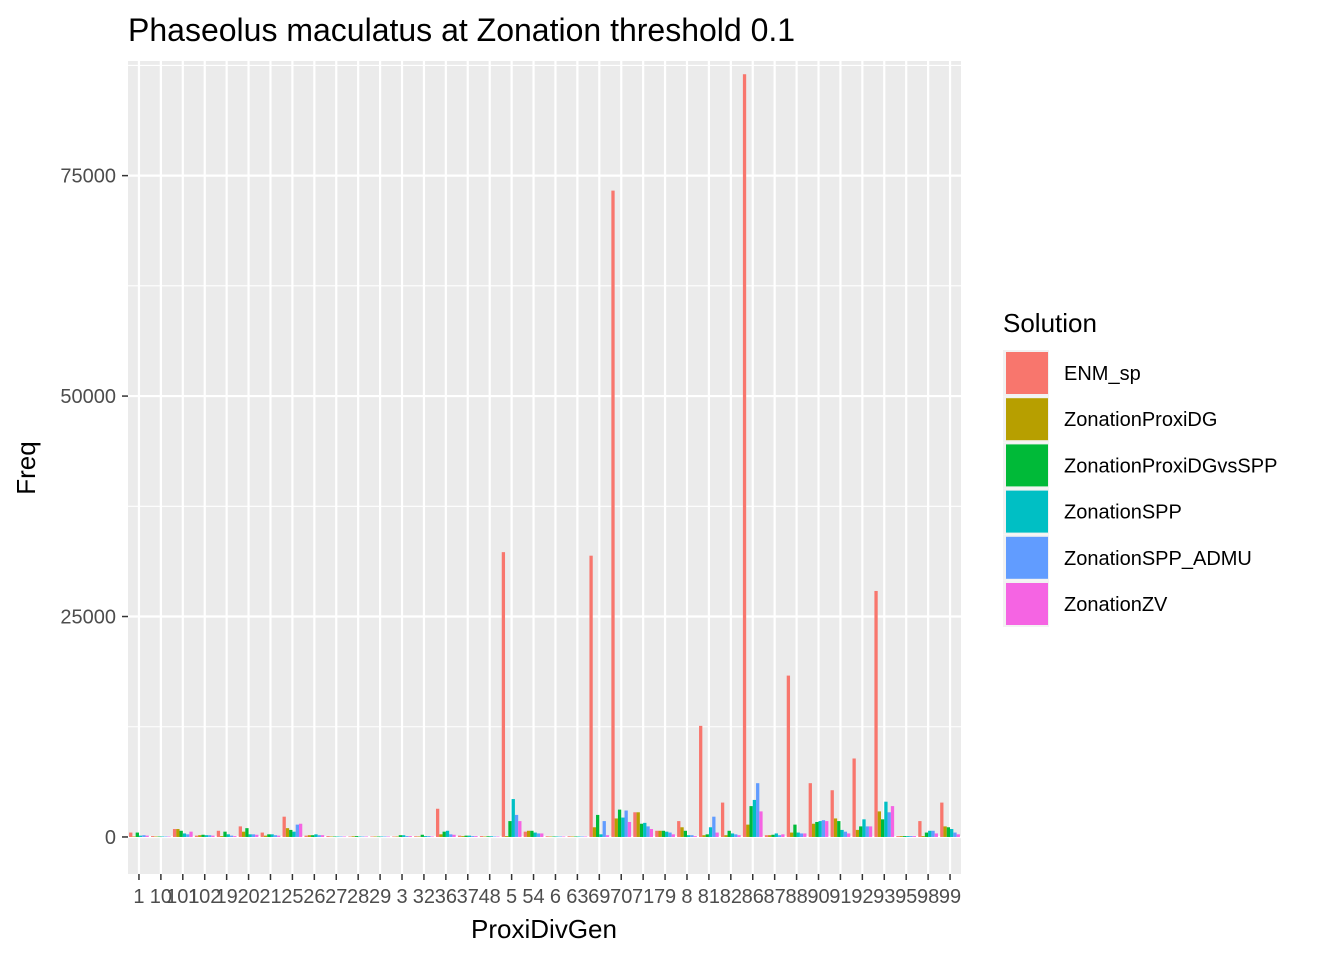  What do you see at coordinates (775, 897) in the screenshot?
I see `x-tick-label: 87` at bounding box center [775, 897].